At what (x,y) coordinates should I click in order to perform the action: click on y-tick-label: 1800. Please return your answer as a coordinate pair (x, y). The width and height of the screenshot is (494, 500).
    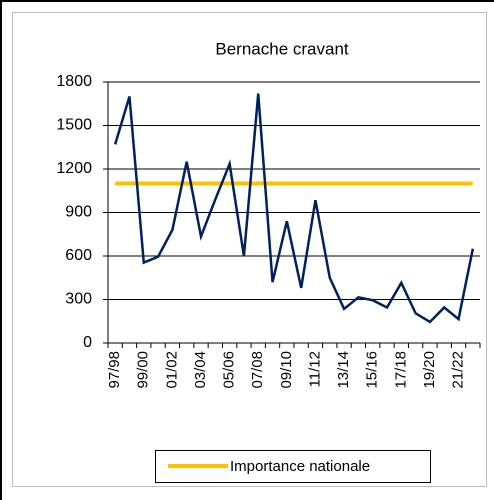
    Looking at the image, I should click on (74, 81).